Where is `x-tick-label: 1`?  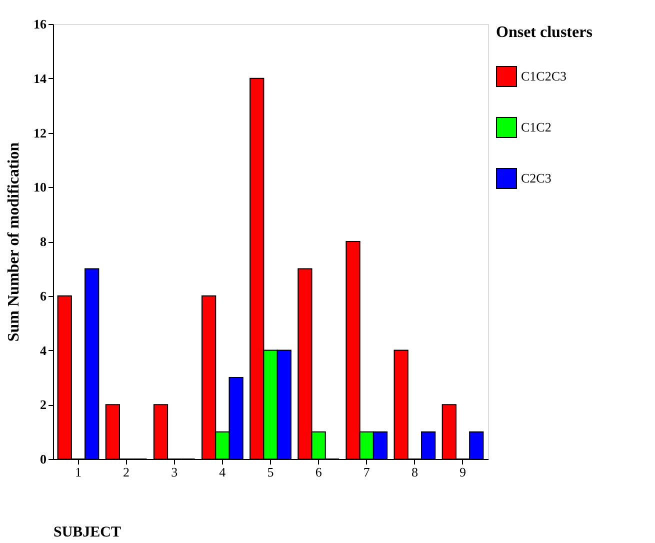 x-tick-label: 1 is located at coordinates (78, 472).